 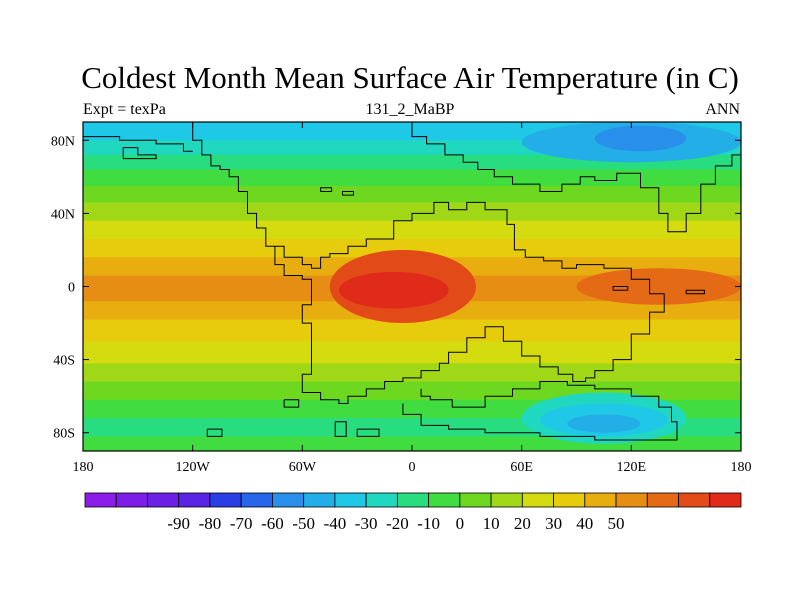 What do you see at coordinates (71, 288) in the screenshot?
I see `y-tick-label: 0` at bounding box center [71, 288].